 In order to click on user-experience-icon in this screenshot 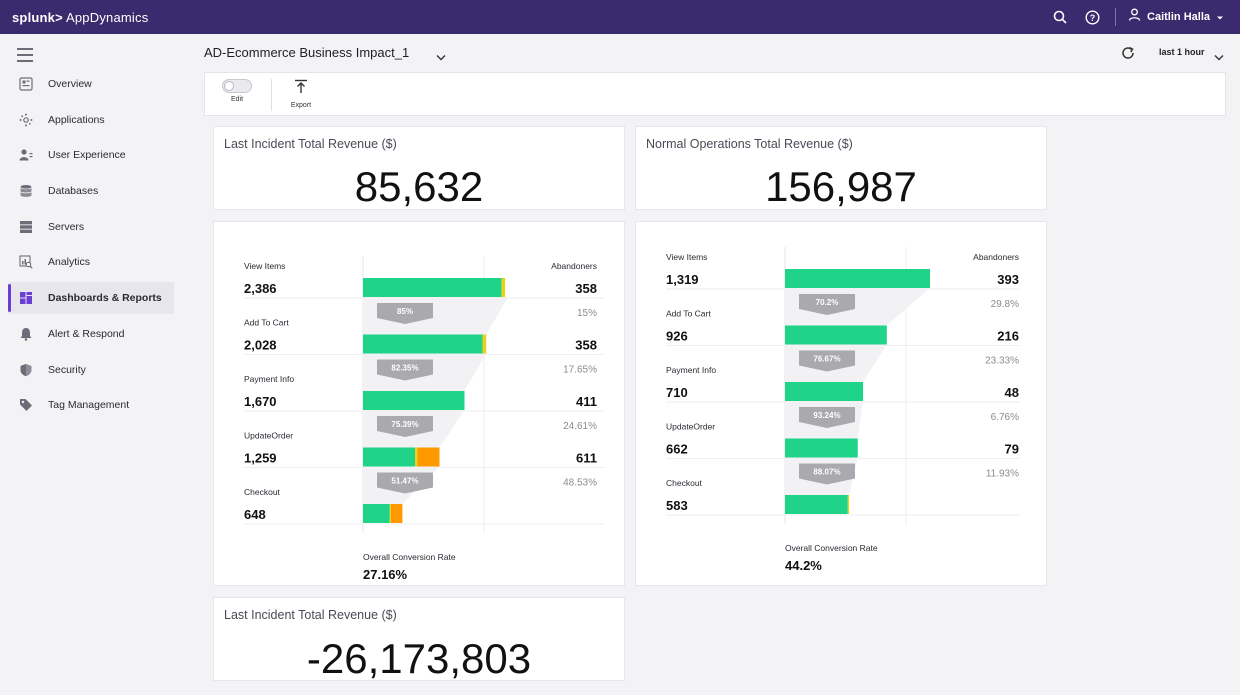, I will do `click(26, 155)`.